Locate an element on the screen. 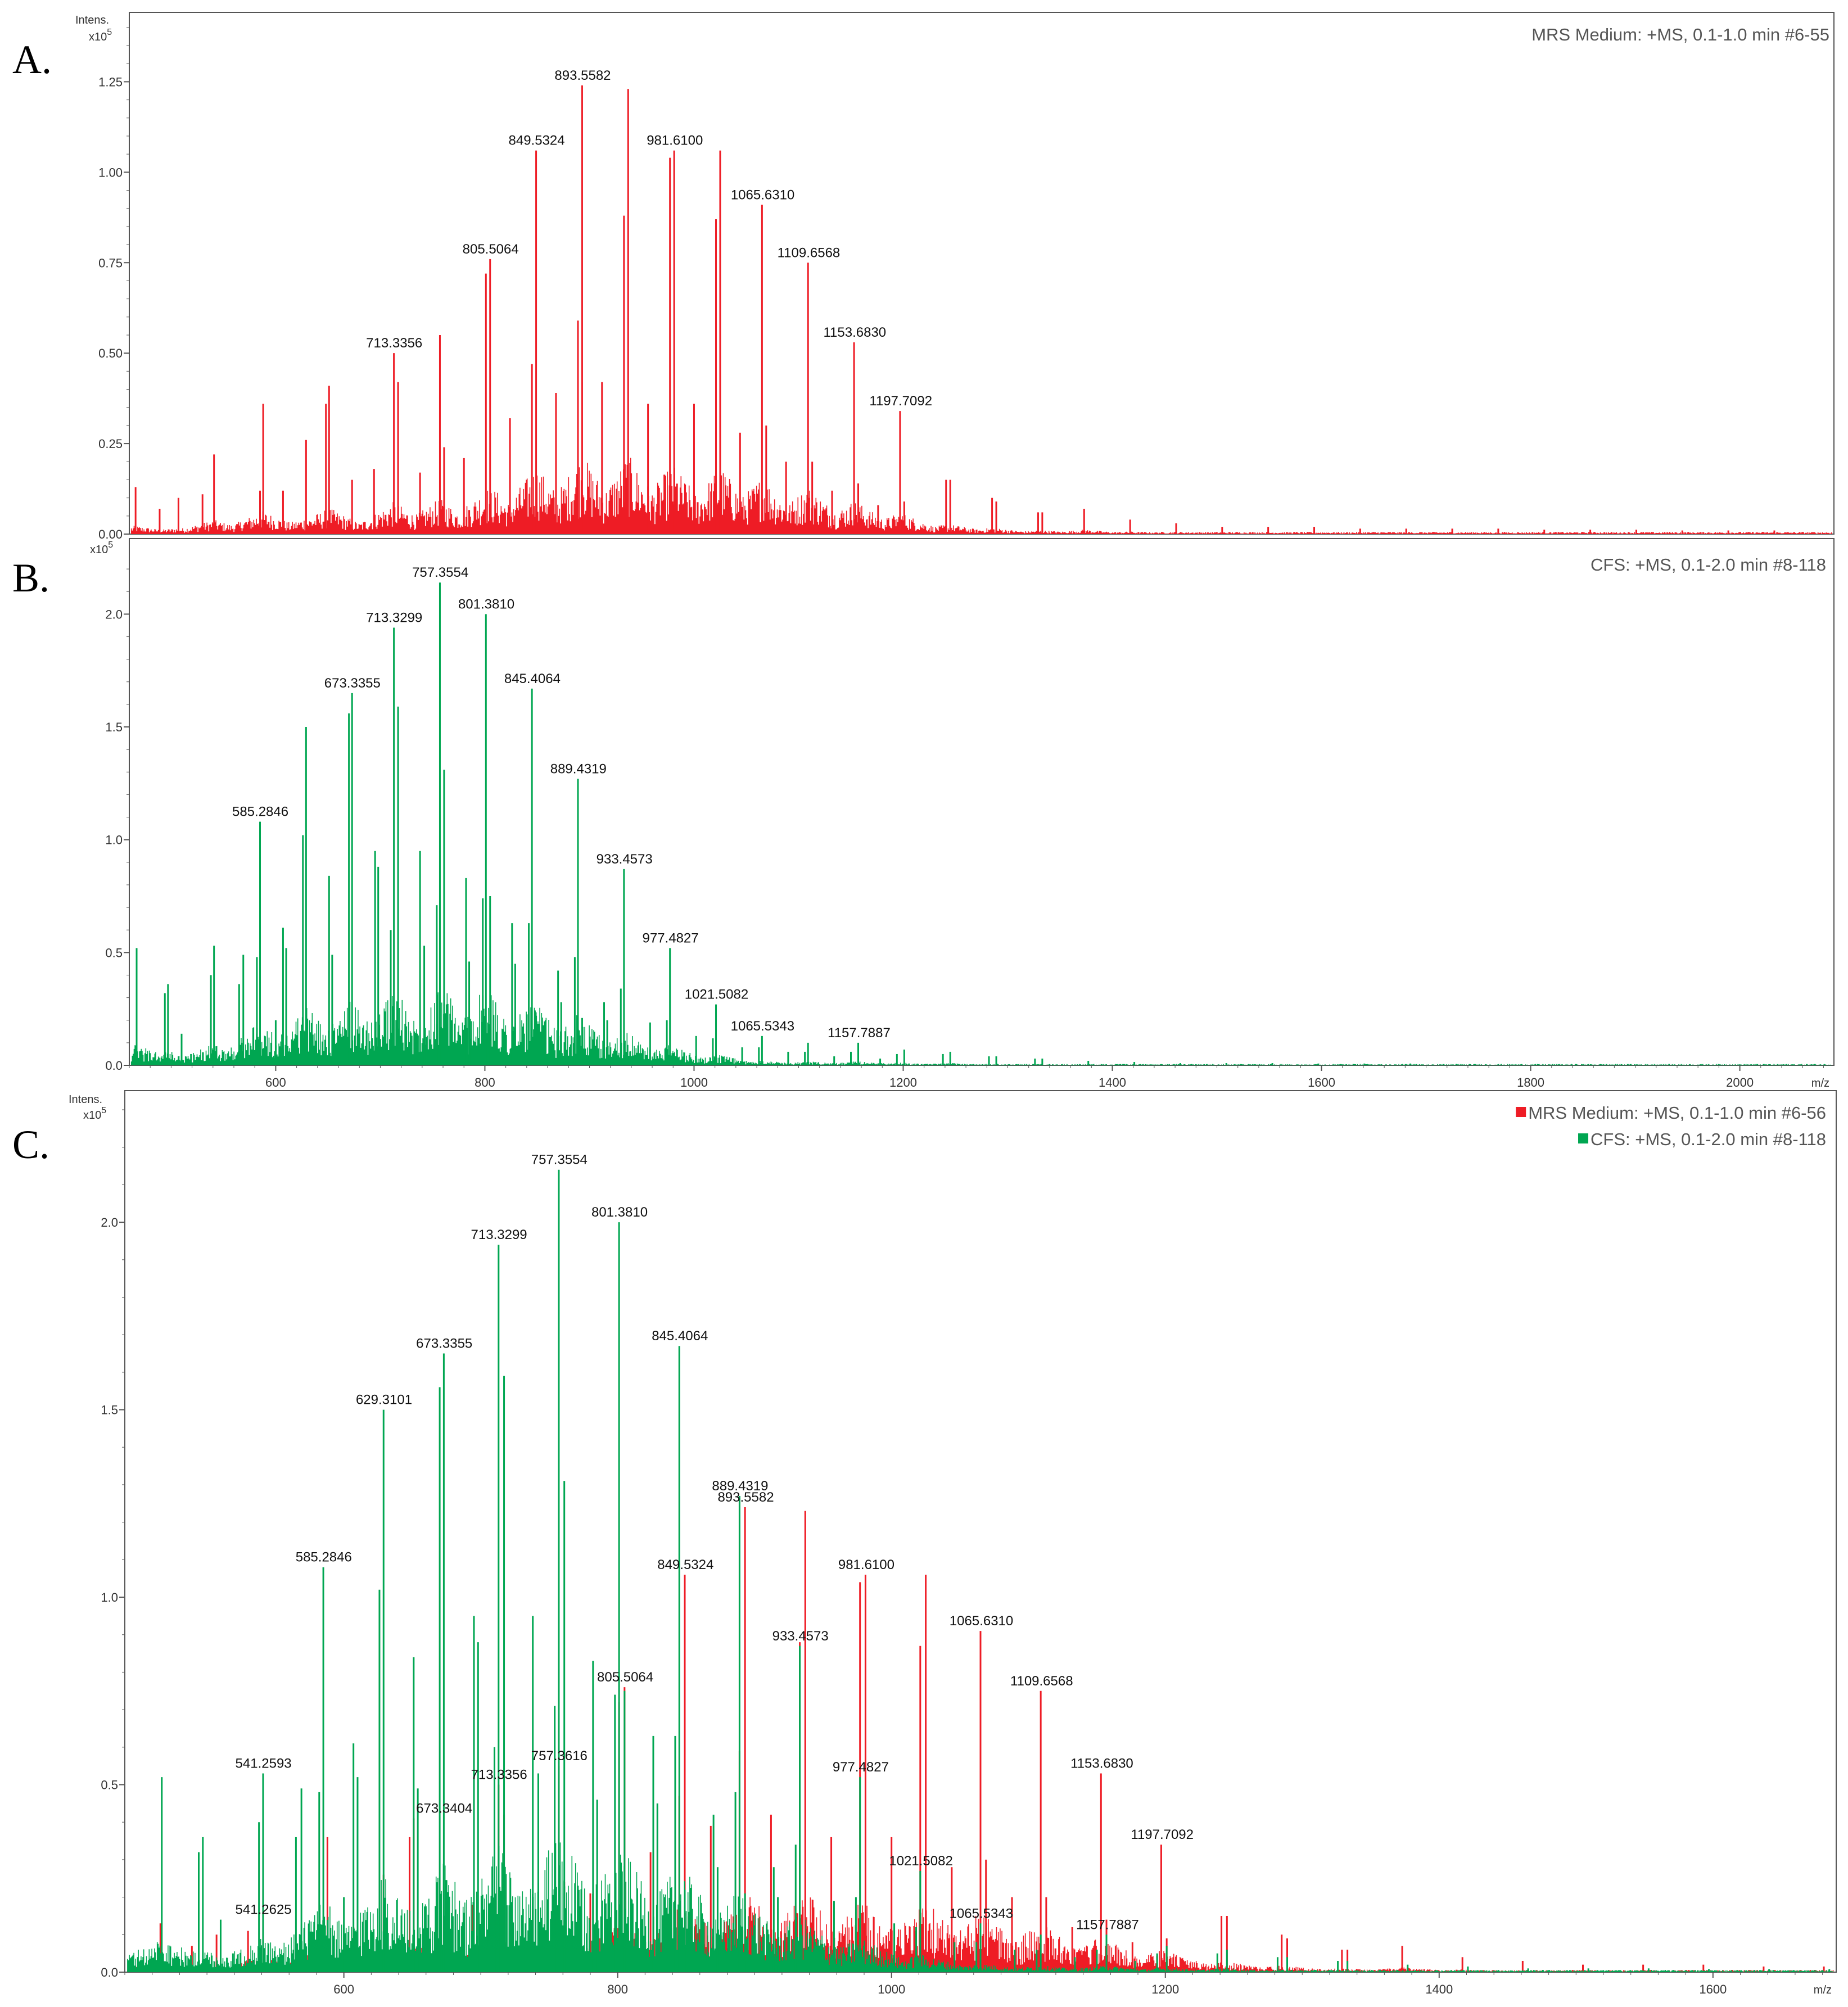 This screenshot has height=2007, width=1848. x-tick-label: 2000 is located at coordinates (1740, 1082).